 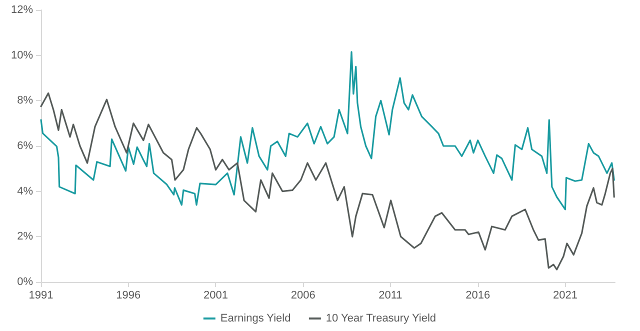 I want to click on x-tick-label: 2011, so click(x=390, y=296).